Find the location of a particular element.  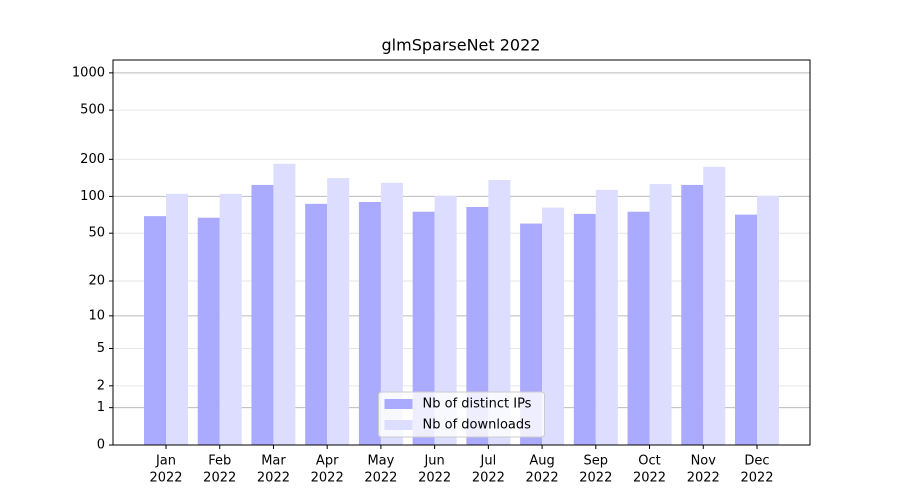

y-tick-label: 500 is located at coordinates (92, 110).